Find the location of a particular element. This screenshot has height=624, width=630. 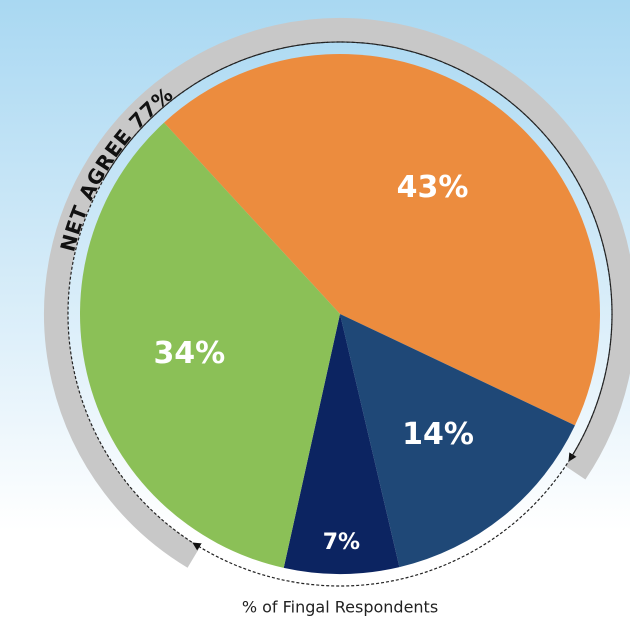

pie-slice is located at coordinates (341, 444).